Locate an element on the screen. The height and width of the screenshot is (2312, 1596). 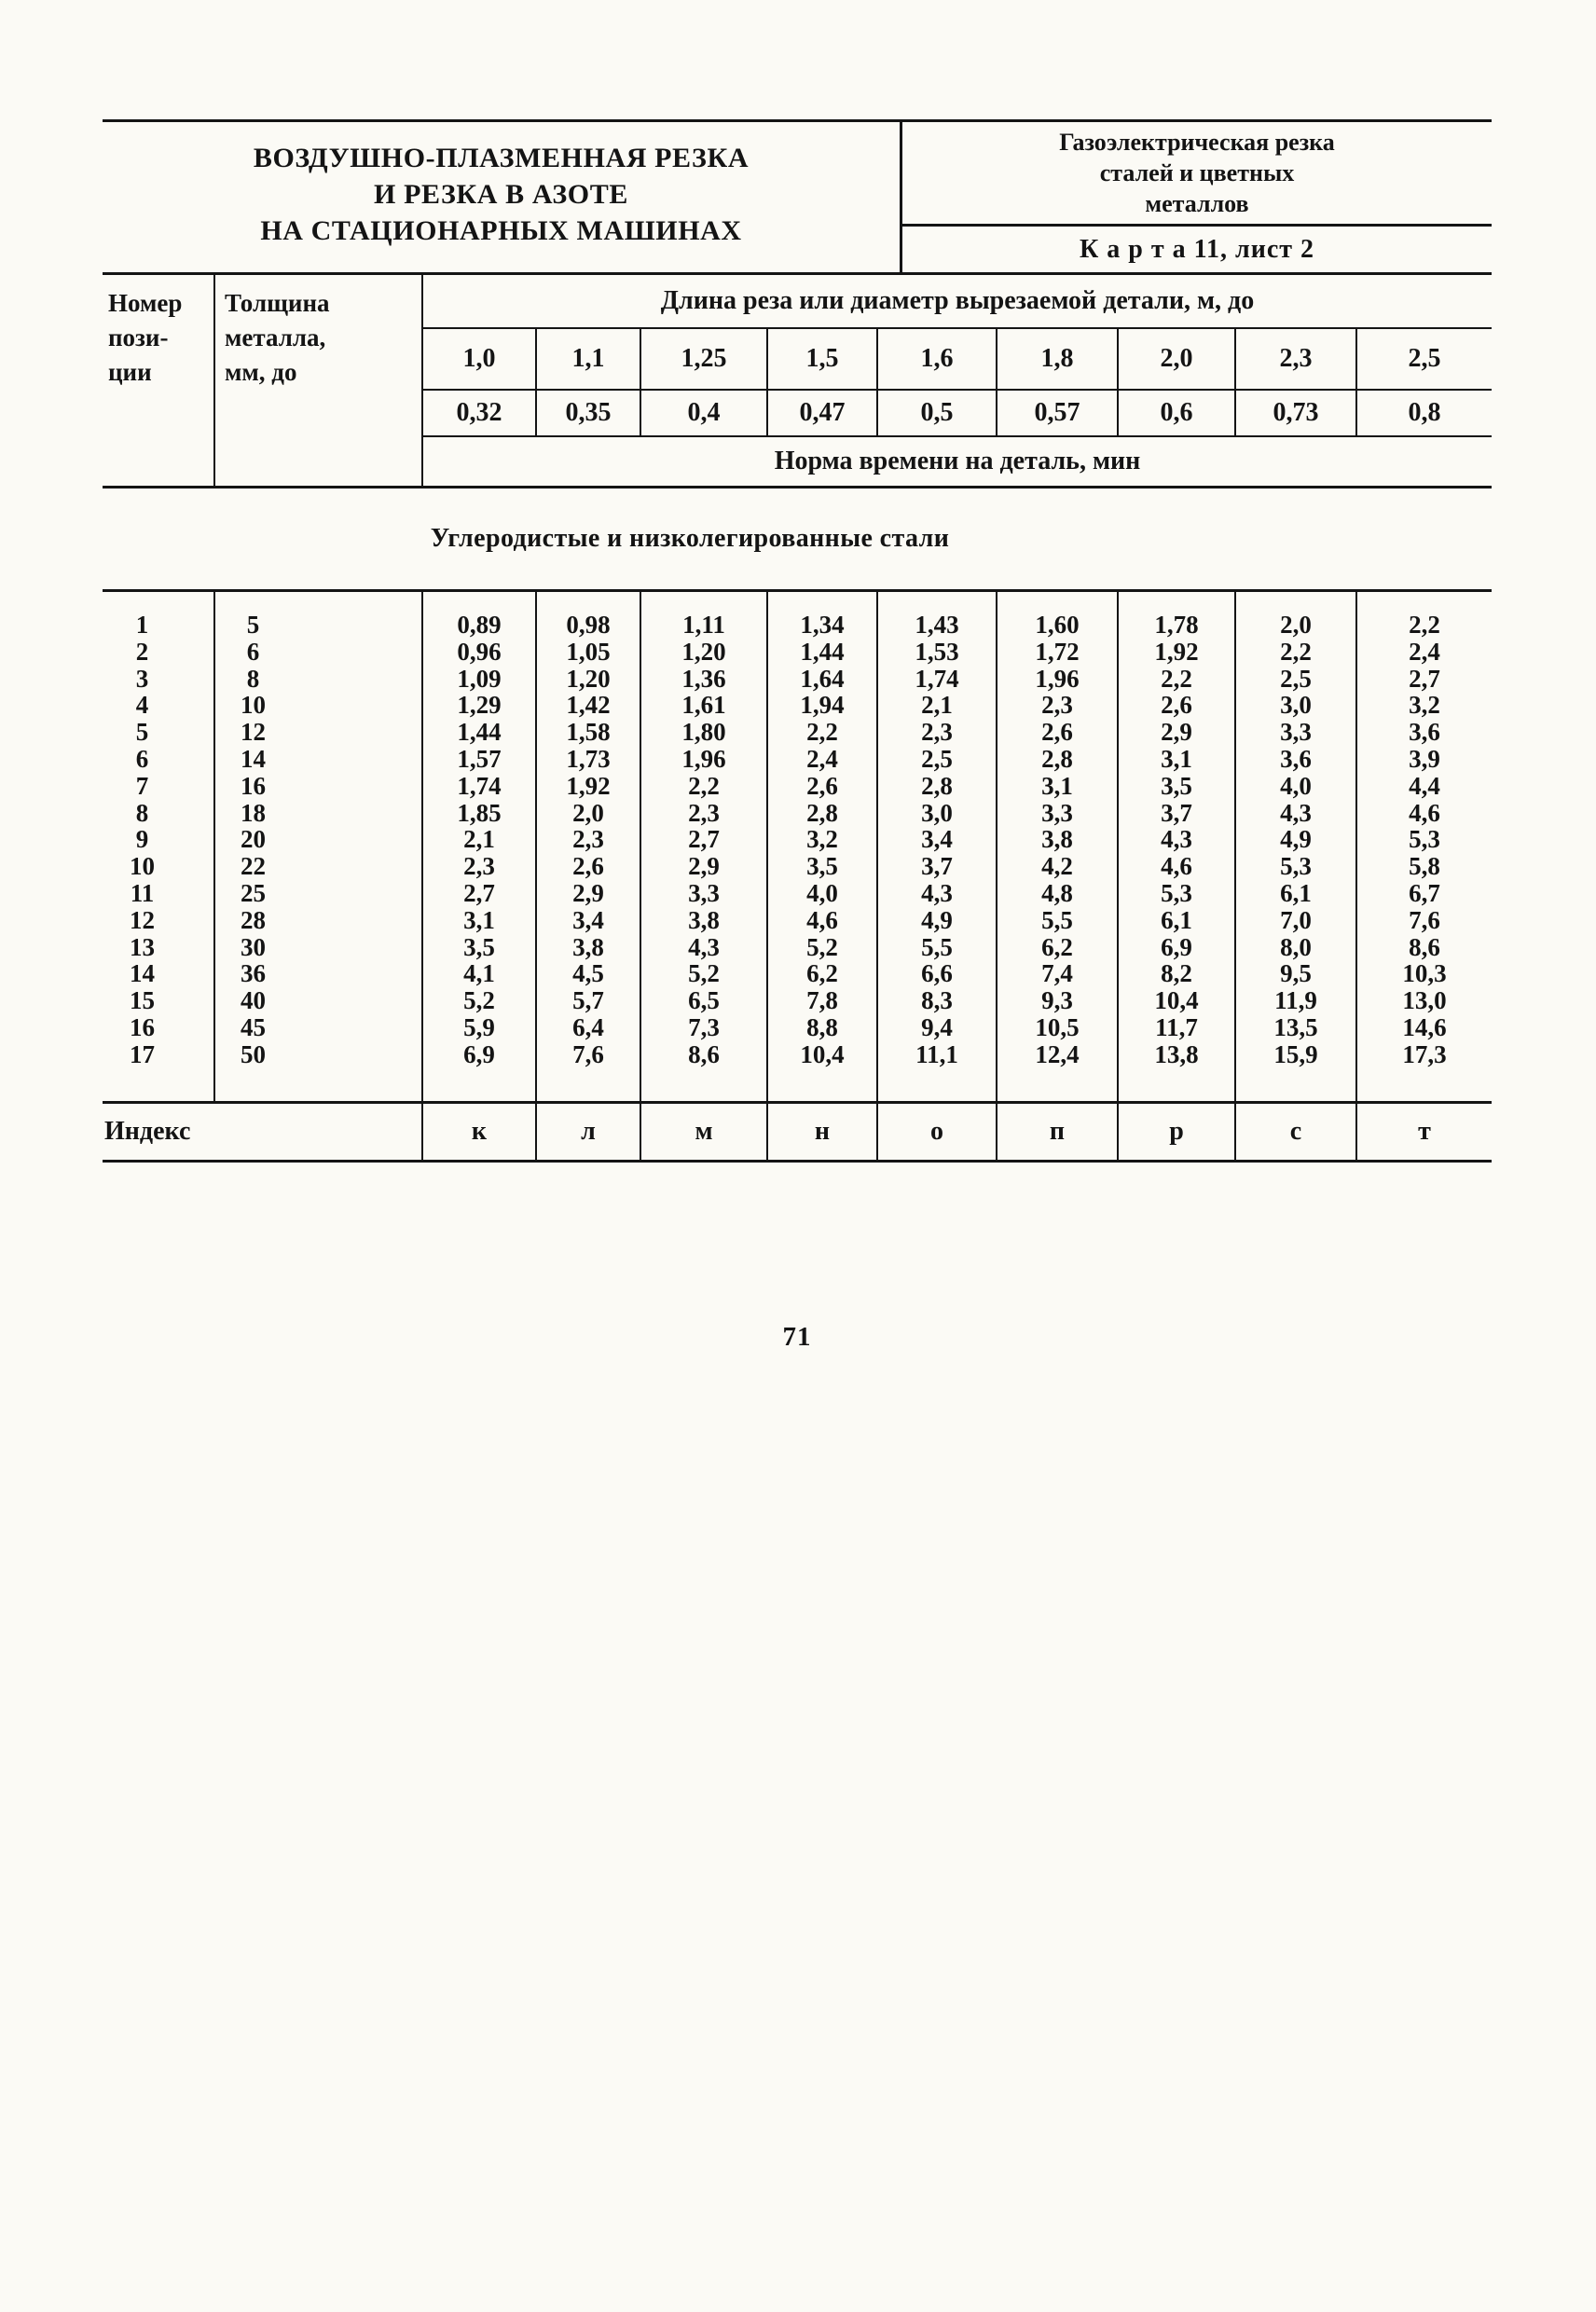
time-value-cell: 0,98 is located at coordinates (589, 625).